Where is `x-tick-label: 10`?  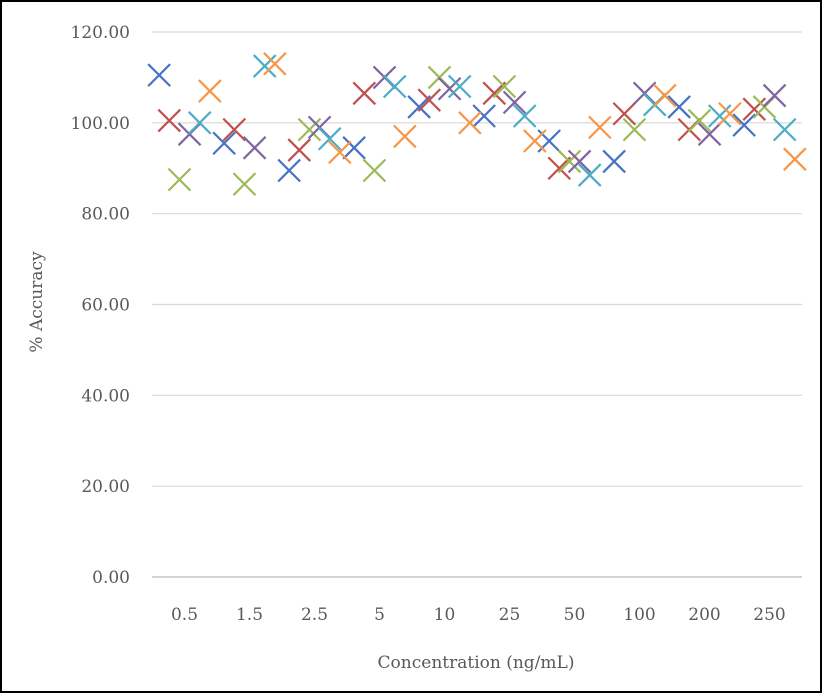 x-tick-label: 10 is located at coordinates (445, 615).